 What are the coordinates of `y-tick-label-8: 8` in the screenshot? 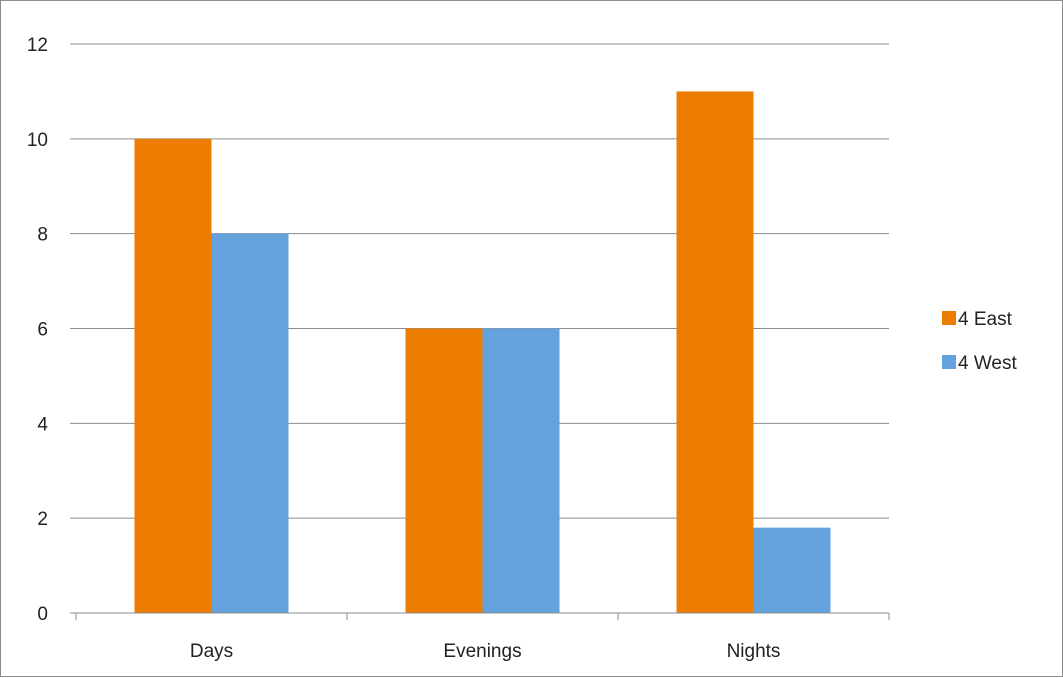 It's located at (42, 235).